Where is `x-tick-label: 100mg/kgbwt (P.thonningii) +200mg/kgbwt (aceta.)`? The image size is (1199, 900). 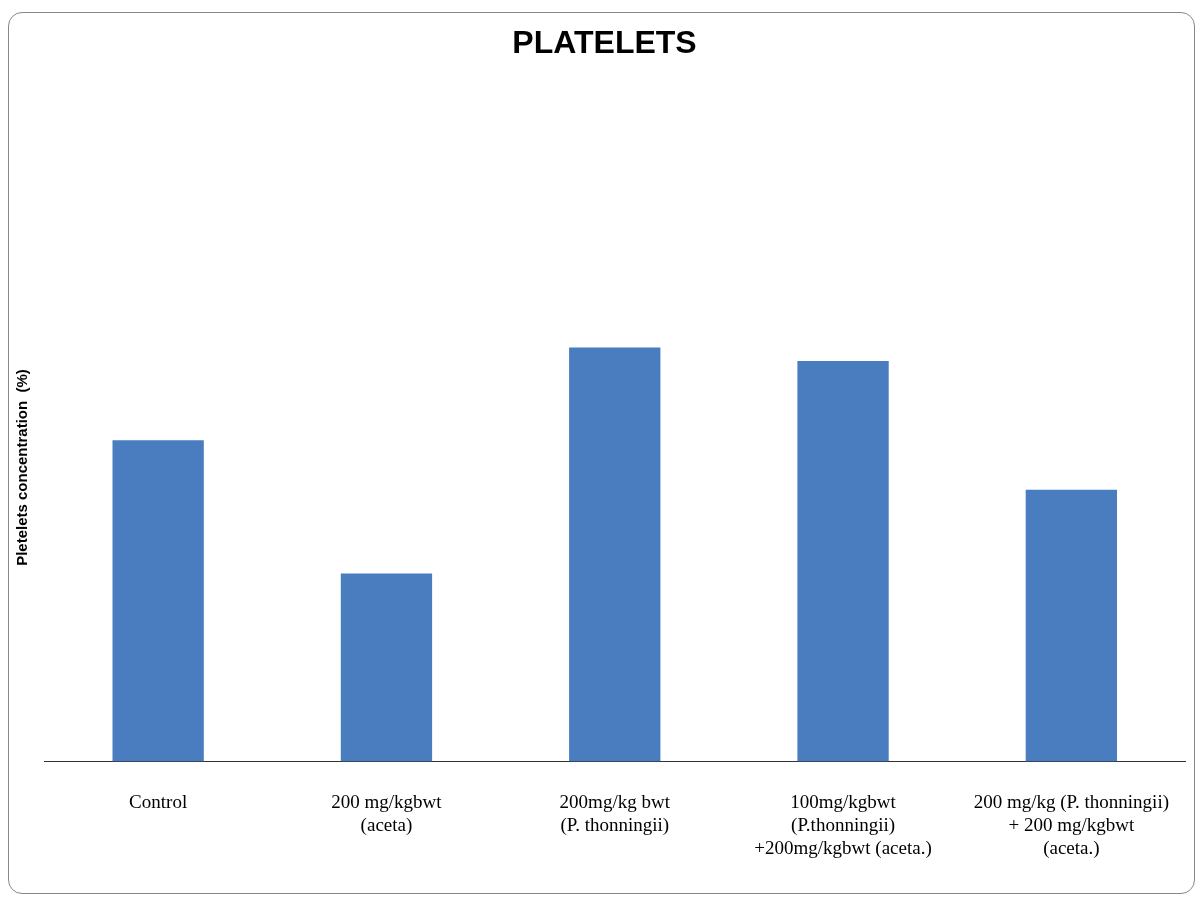
x-tick-label: 100mg/kgbwt (P.thonningii) +200mg/kgbwt (aceta.) is located at coordinates (843, 824).